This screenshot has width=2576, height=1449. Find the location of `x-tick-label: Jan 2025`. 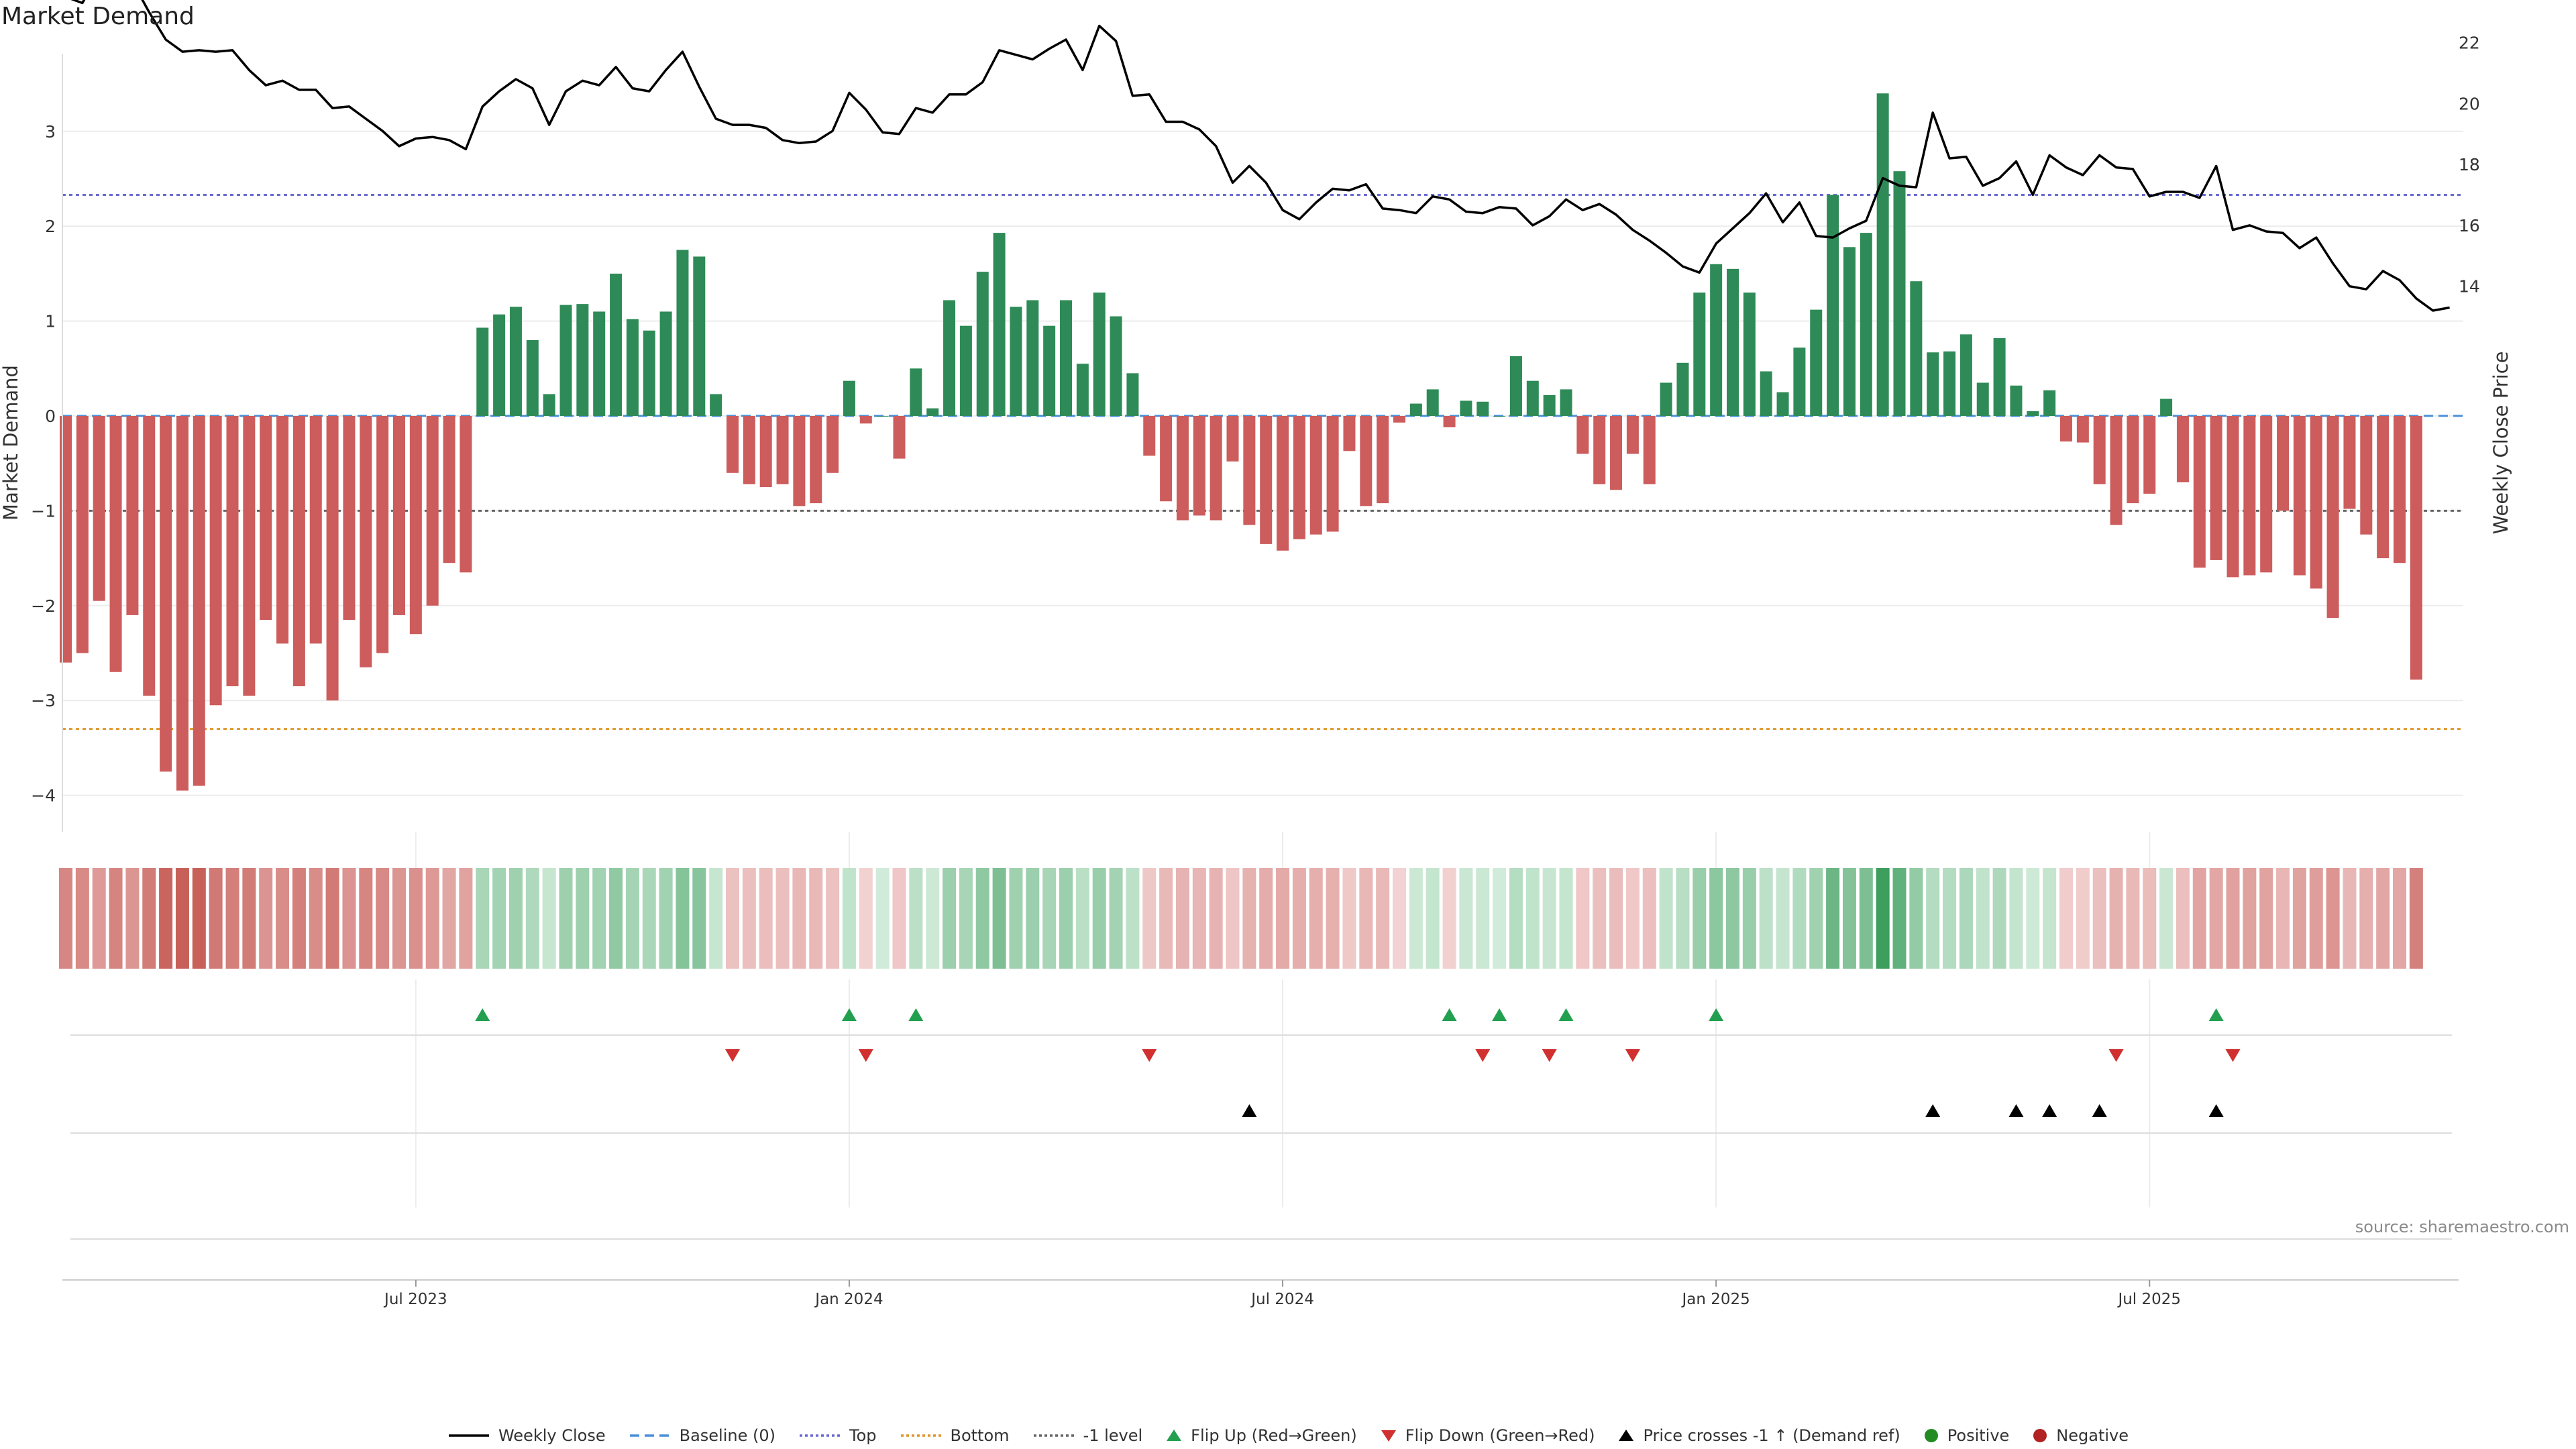

x-tick-label: Jan 2025 is located at coordinates (1715, 1299).